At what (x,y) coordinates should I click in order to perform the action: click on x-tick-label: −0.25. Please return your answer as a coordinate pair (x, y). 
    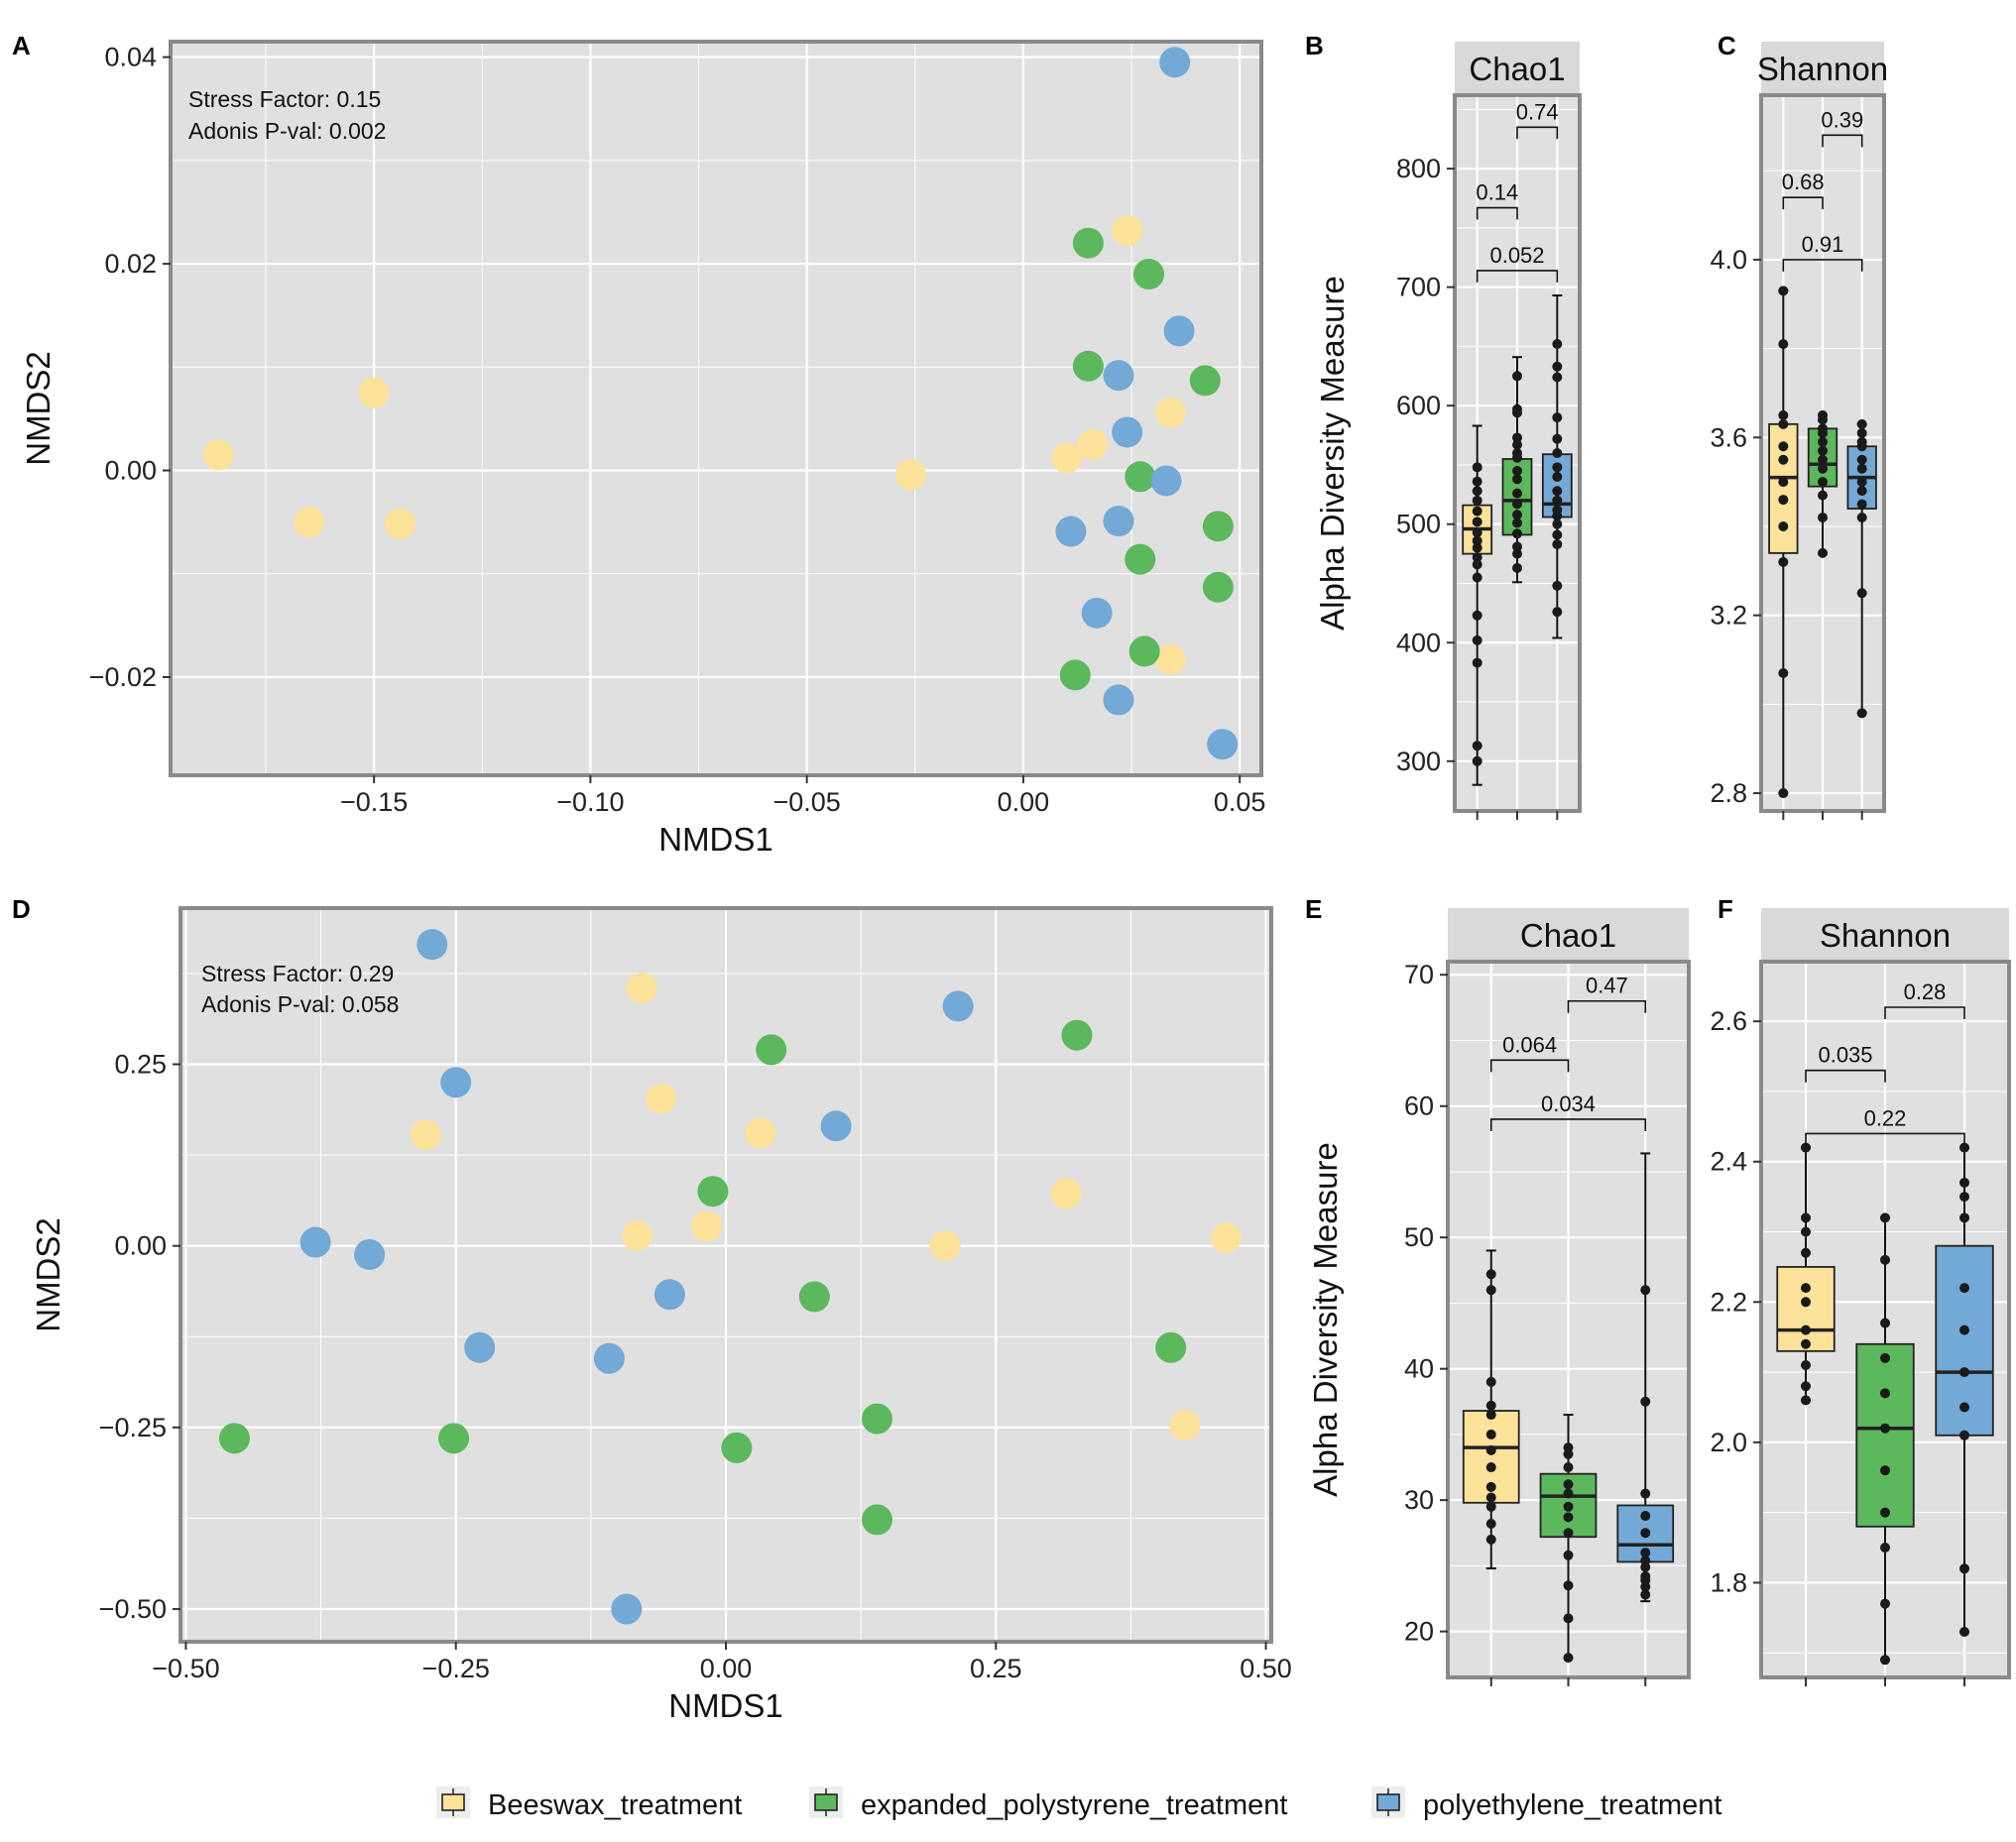
    Looking at the image, I should click on (456, 1668).